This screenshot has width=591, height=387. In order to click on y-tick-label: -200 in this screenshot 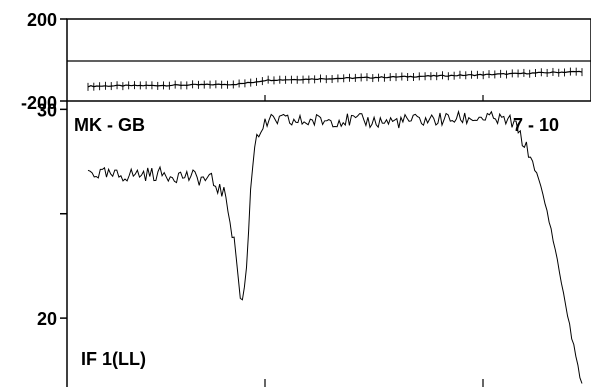, I will do `click(39, 103)`.